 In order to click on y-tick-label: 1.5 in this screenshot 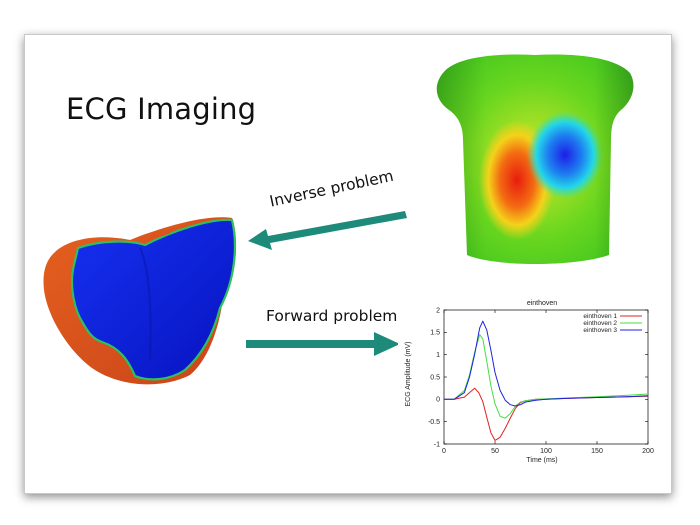, I will do `click(435, 333)`.